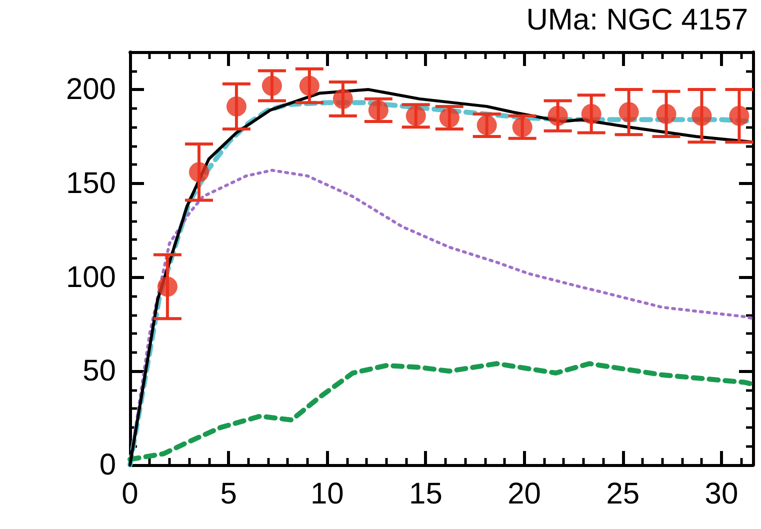 This screenshot has height=529, width=761. Describe the element at coordinates (99, 371) in the screenshot. I see `y-tick-label: 50` at that location.